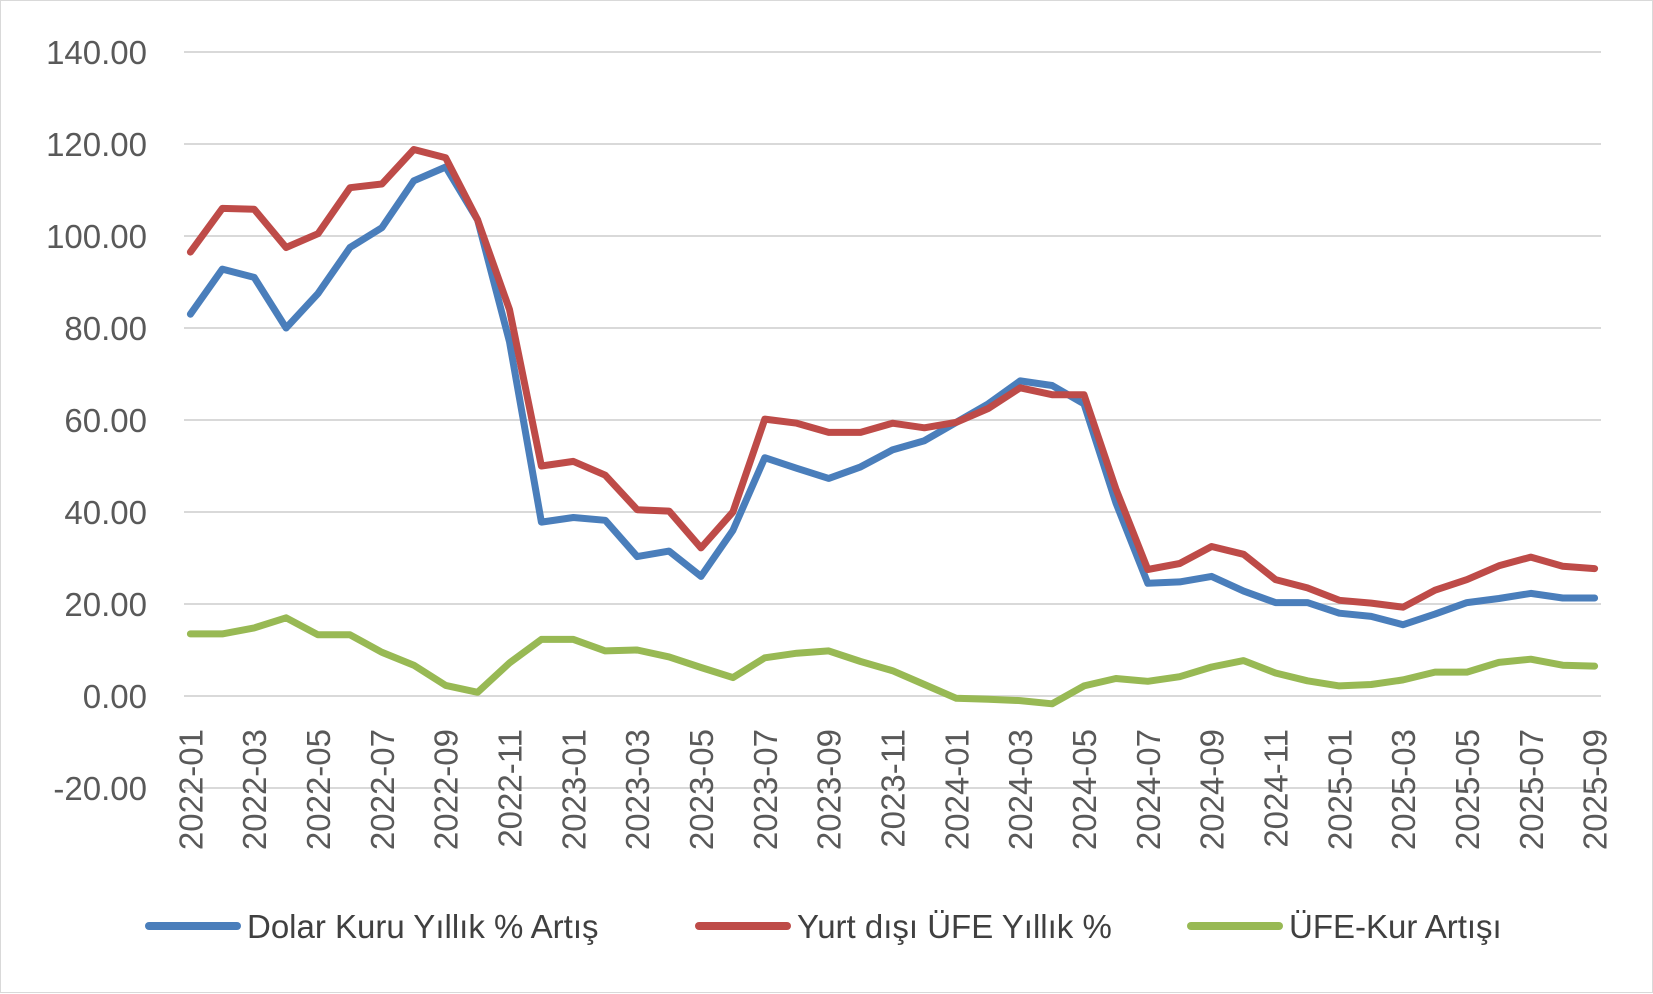 The height and width of the screenshot is (994, 1653). Describe the element at coordinates (510, 788) in the screenshot. I see `x-tick-label: 2022-11` at that location.